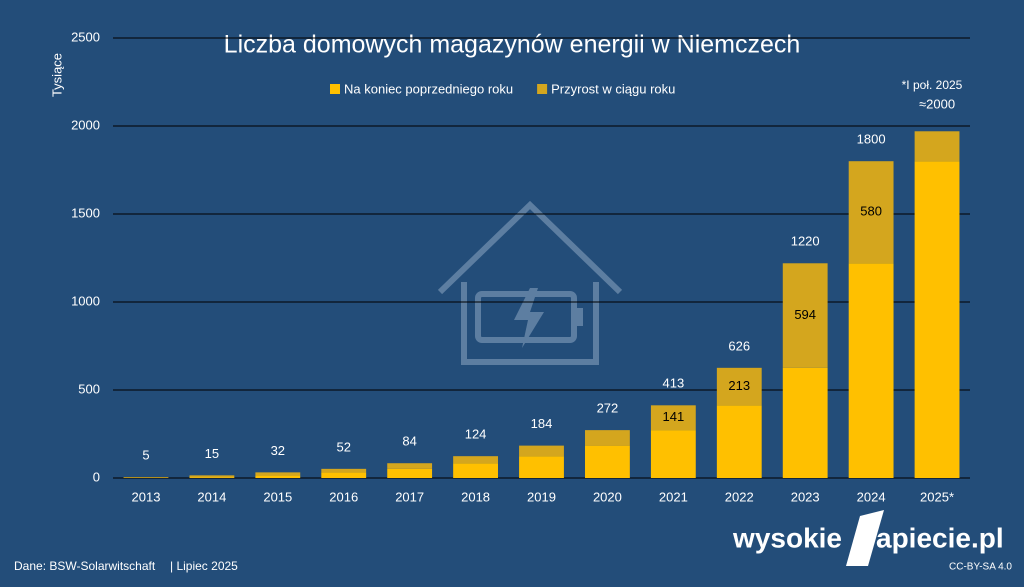  I want to click on x-tick-label: 2024, so click(871, 496).